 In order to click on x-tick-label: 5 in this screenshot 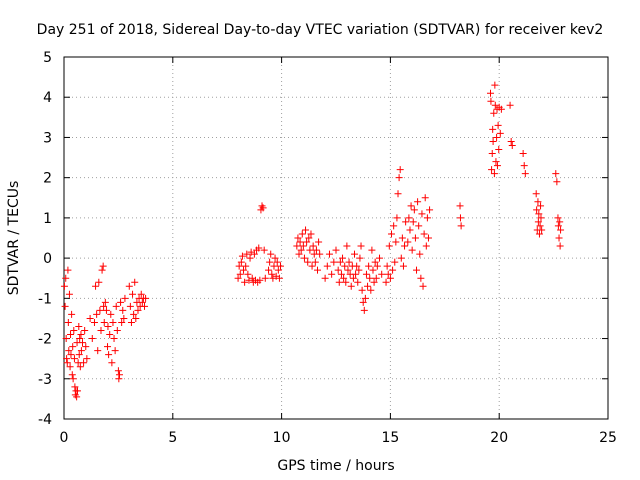, I will do `click(172, 438)`.